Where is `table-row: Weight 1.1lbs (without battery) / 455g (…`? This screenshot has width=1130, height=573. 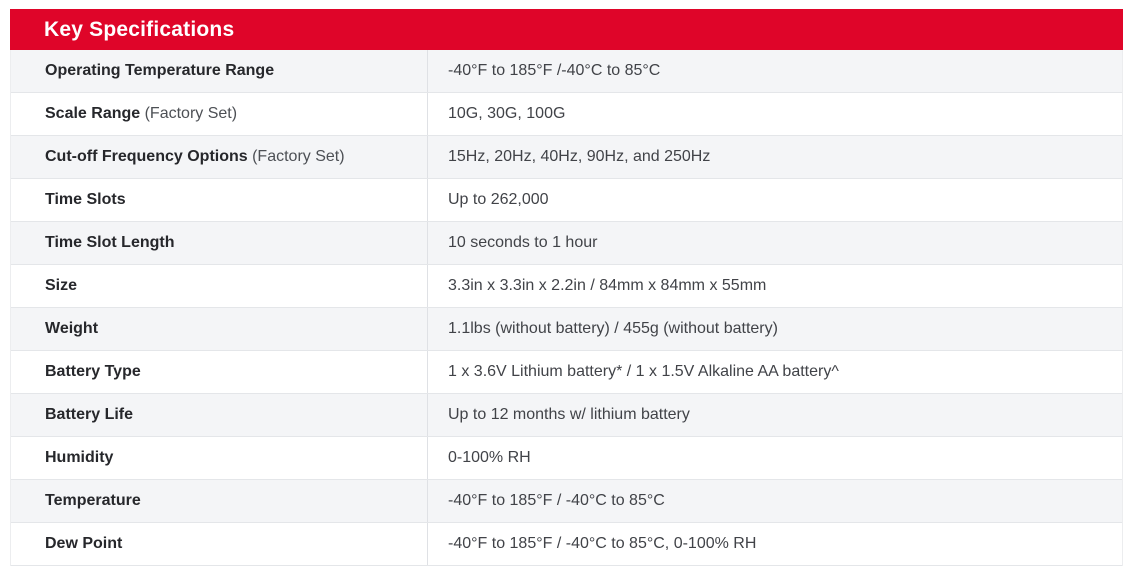 table-row: Weight 1.1lbs (without battery) / 455g (… is located at coordinates (566, 329).